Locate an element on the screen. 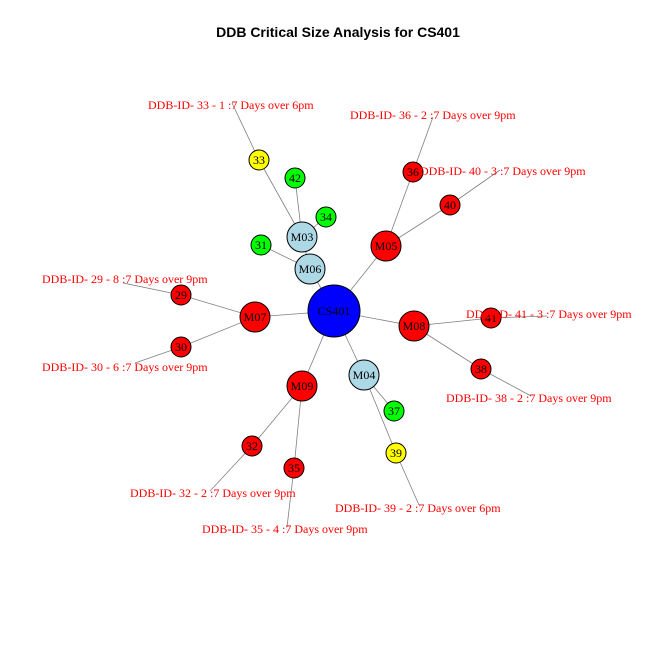 Image resolution: width=648 pixels, height=648 pixels. node-42: 42 is located at coordinates (295, 178).